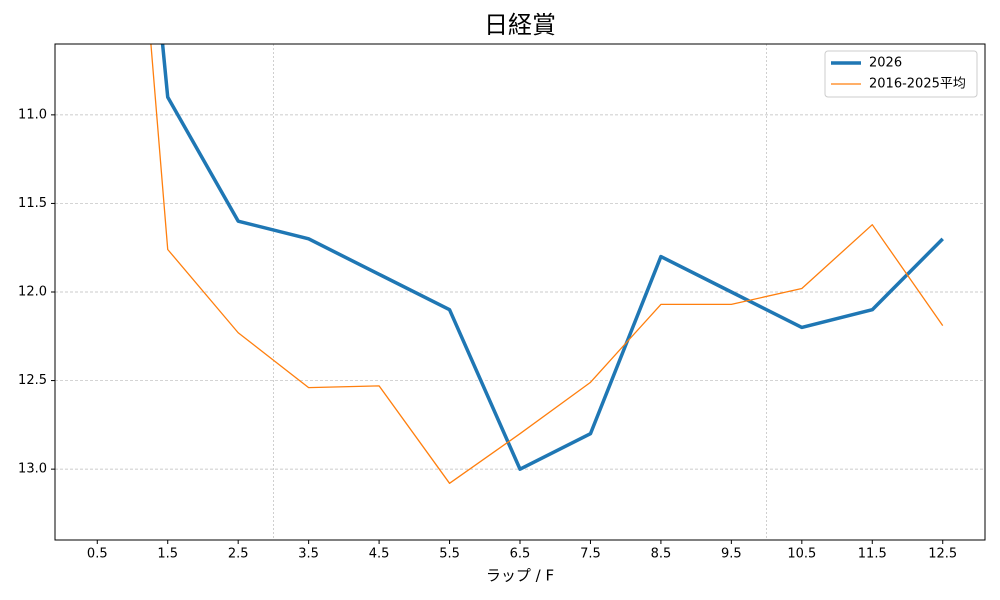 The width and height of the screenshot is (1000, 600). Describe the element at coordinates (520, 25) in the screenshot. I see `chart-title: 日経賞` at that location.